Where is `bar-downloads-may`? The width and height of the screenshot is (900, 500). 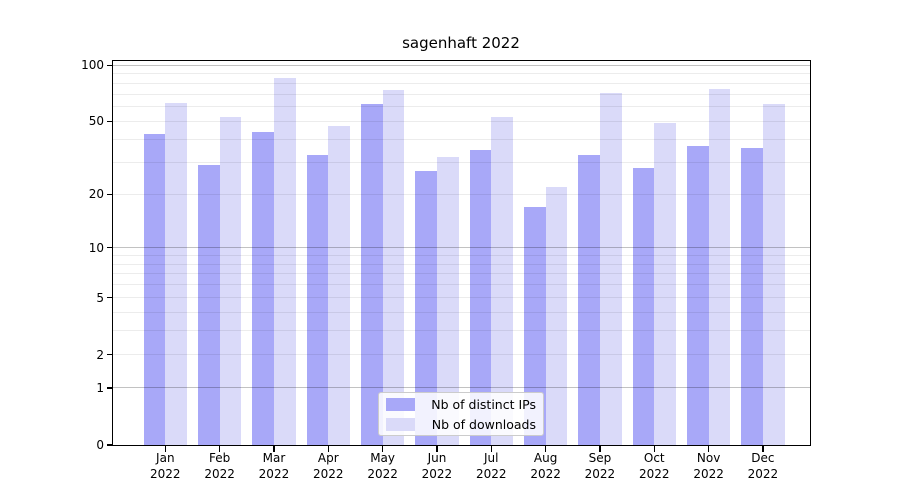 bar-downloads-may is located at coordinates (393, 267).